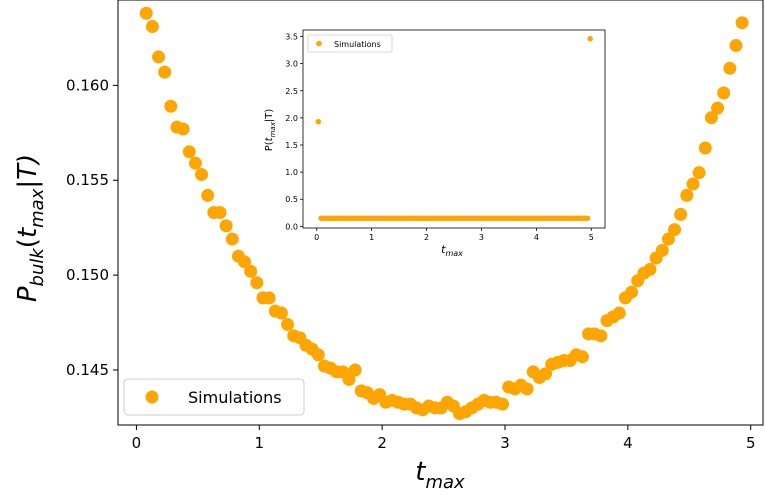  I want to click on inset-y-tick-label: 1.0, so click(291, 172).